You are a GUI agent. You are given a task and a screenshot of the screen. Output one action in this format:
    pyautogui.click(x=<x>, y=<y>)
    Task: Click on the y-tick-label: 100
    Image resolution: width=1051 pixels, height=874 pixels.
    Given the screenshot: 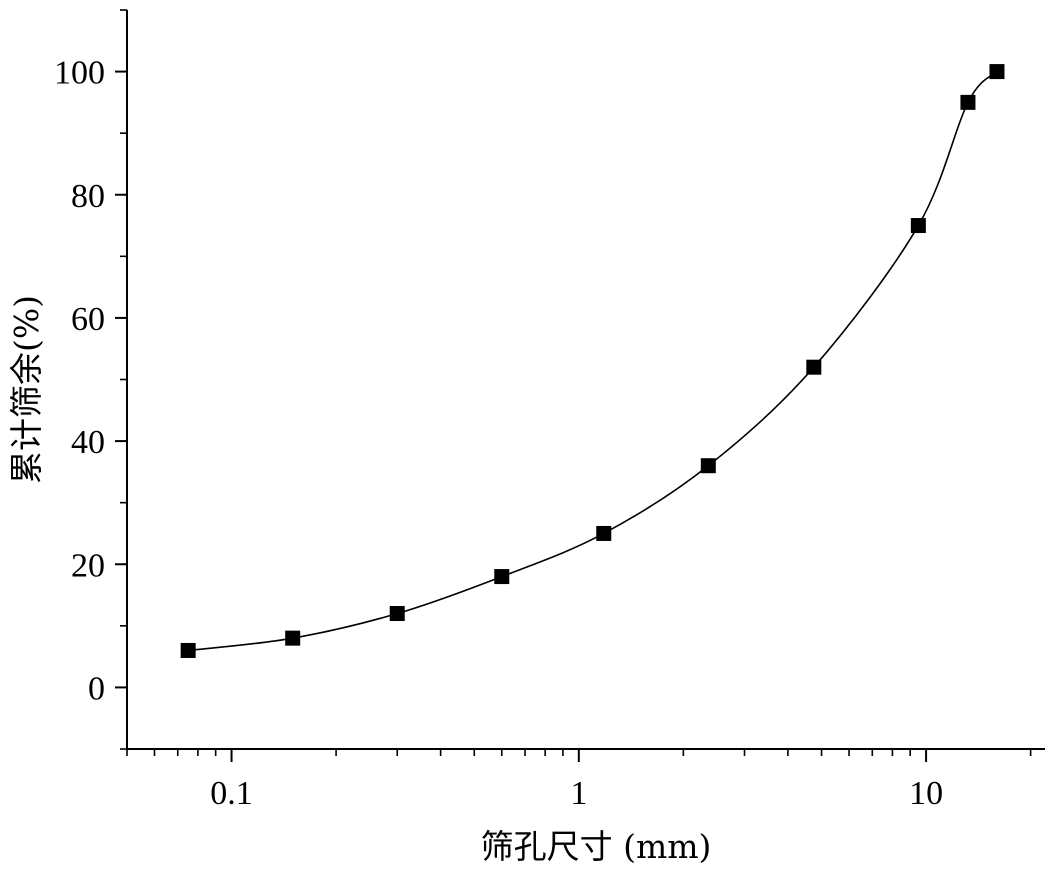 What is the action you would take?
    pyautogui.click(x=79, y=73)
    